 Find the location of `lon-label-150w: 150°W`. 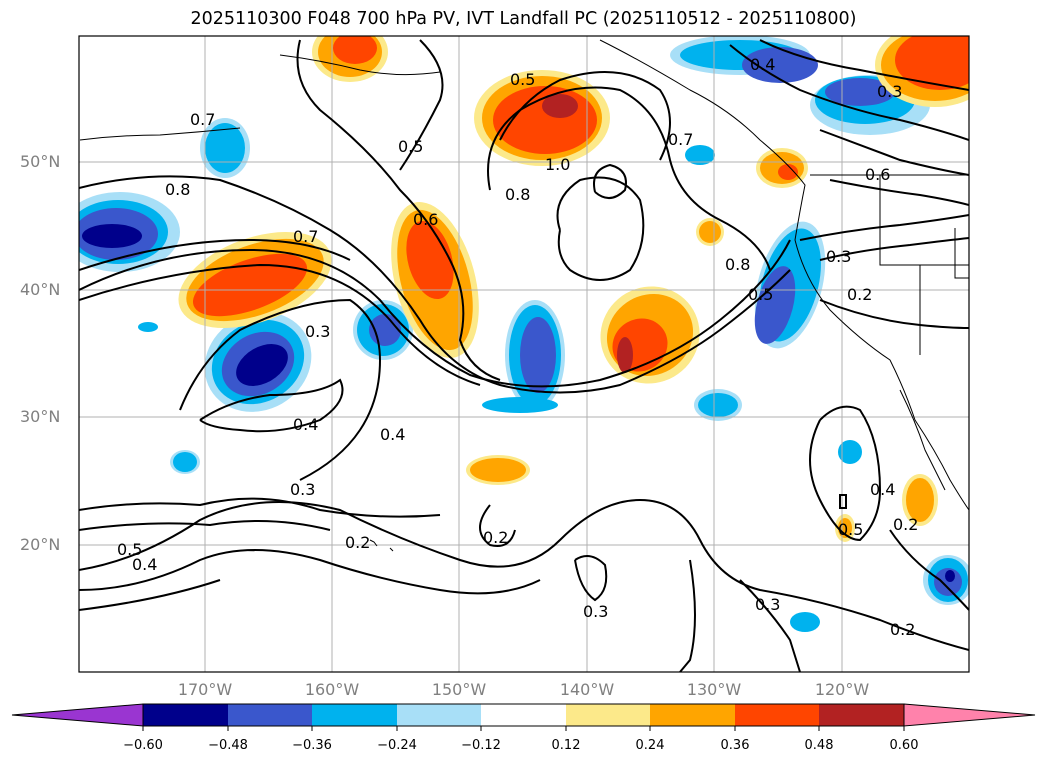

lon-label-150w: 150°W is located at coordinates (459, 689).